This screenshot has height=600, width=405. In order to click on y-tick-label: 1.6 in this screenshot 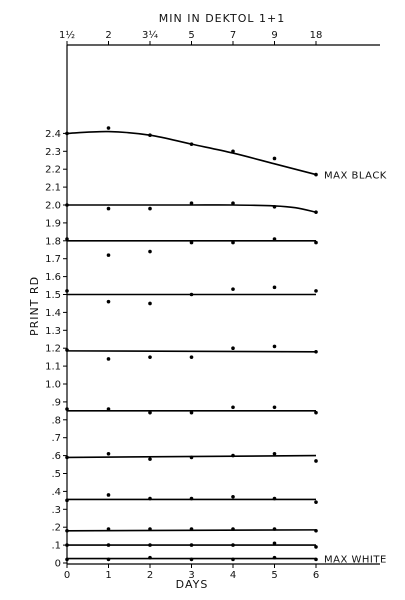, I will do `click(53, 277)`.